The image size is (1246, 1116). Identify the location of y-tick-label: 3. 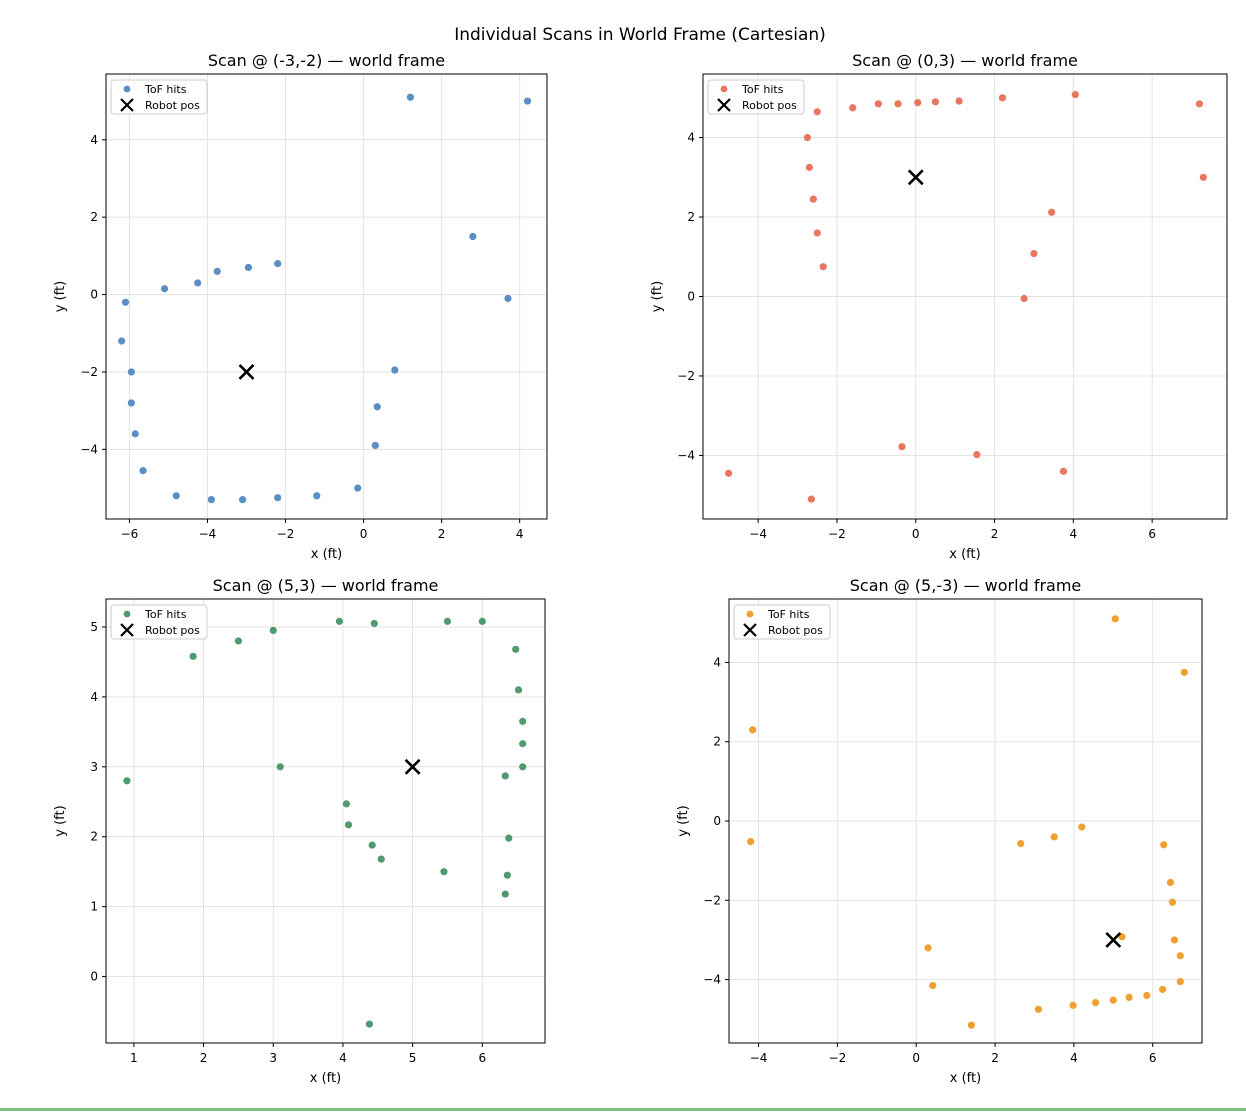
(94, 767).